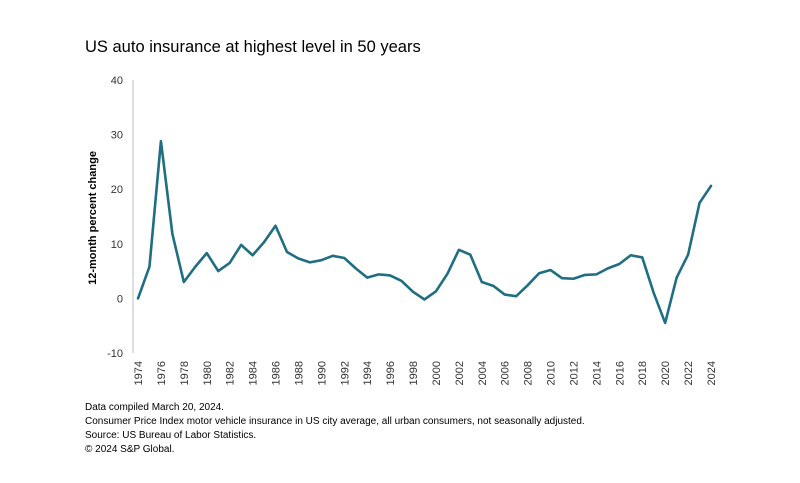  What do you see at coordinates (483, 373) in the screenshot?
I see `x-tick-label: 2004` at bounding box center [483, 373].